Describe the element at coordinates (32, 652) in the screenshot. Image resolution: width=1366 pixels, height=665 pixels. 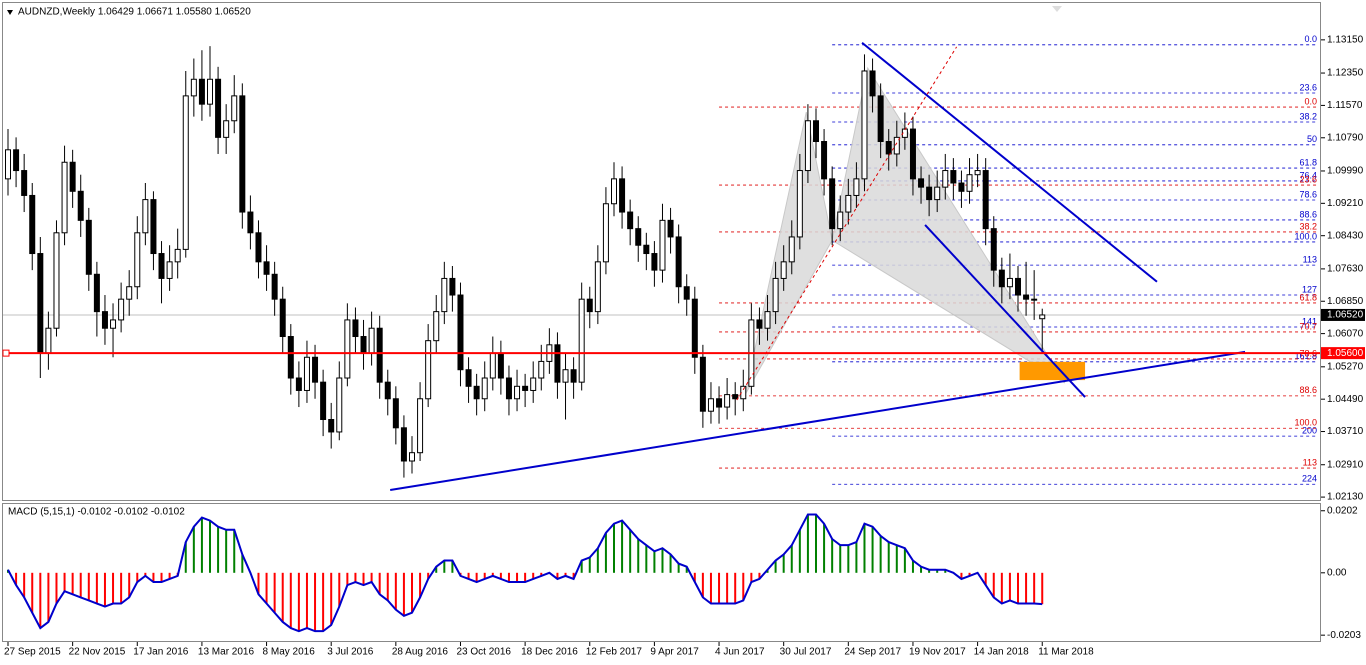
I see `x-tick-label: 27 Sep 2015` at that location.